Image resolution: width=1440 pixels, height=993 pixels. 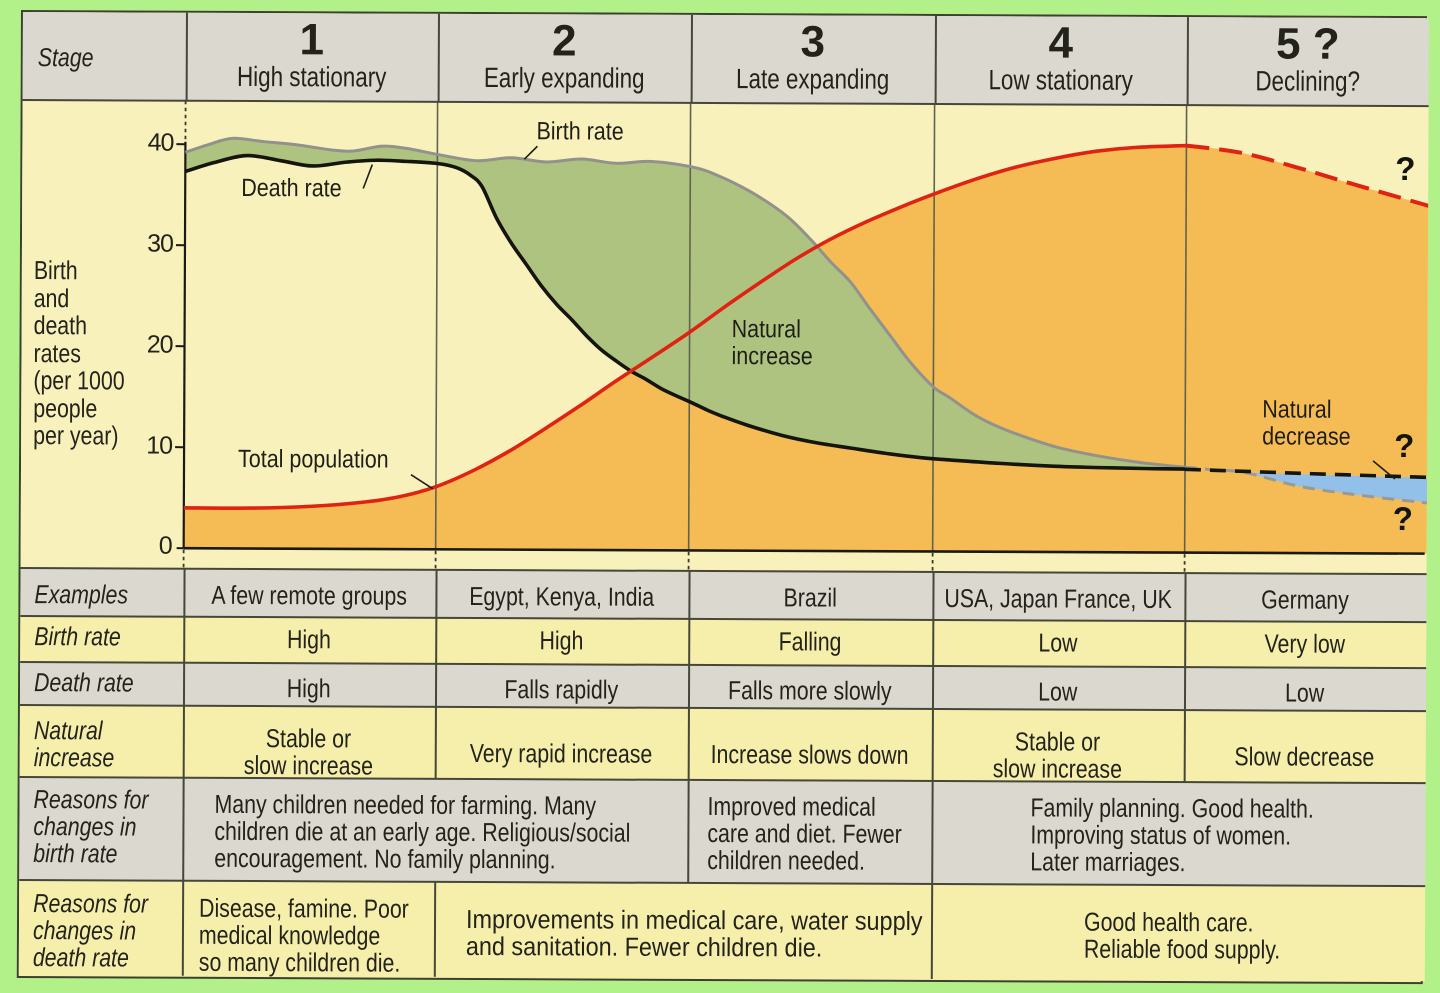 What do you see at coordinates (160, 344) in the screenshot?
I see `svg-text: 20` at bounding box center [160, 344].